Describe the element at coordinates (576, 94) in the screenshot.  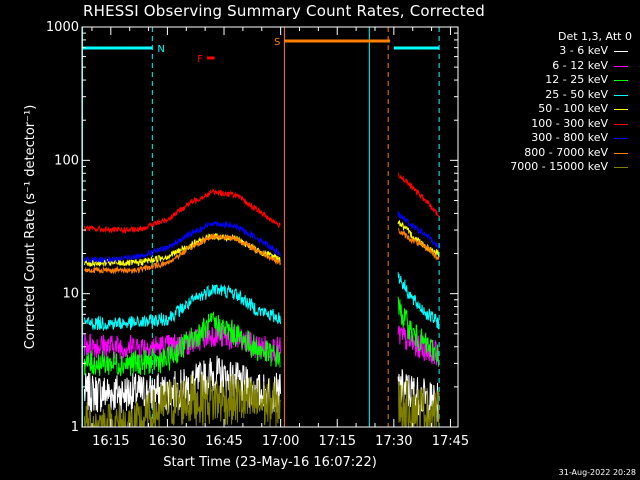
I see `legend-label: 25 - 50 keV` at that location.